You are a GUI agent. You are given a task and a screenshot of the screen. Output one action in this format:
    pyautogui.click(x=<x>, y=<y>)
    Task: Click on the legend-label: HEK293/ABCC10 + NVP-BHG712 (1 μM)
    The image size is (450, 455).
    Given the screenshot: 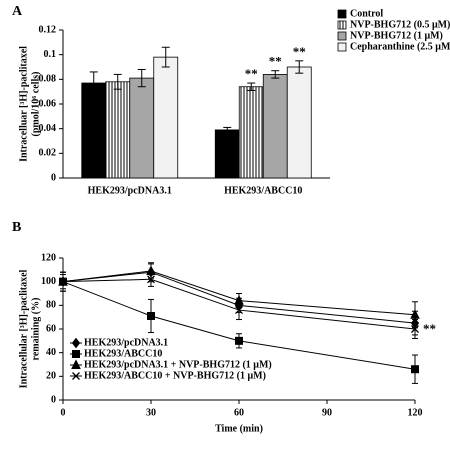 What is the action you would take?
    pyautogui.click(x=175, y=375)
    